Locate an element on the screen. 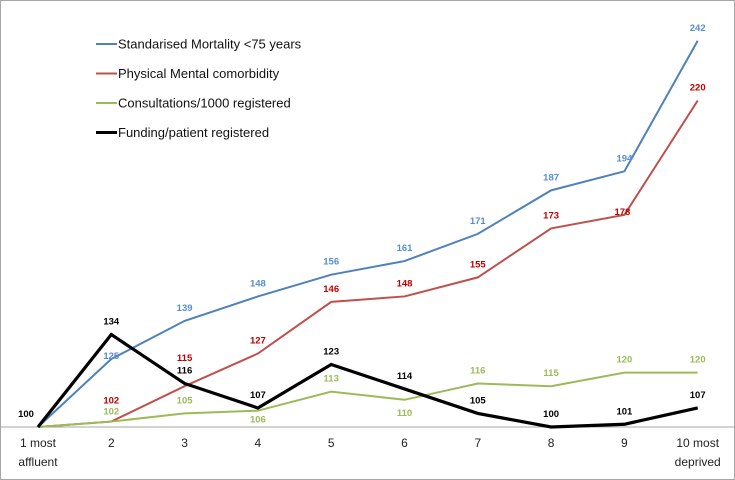  x-tick-label-line: 6 is located at coordinates (404, 443).